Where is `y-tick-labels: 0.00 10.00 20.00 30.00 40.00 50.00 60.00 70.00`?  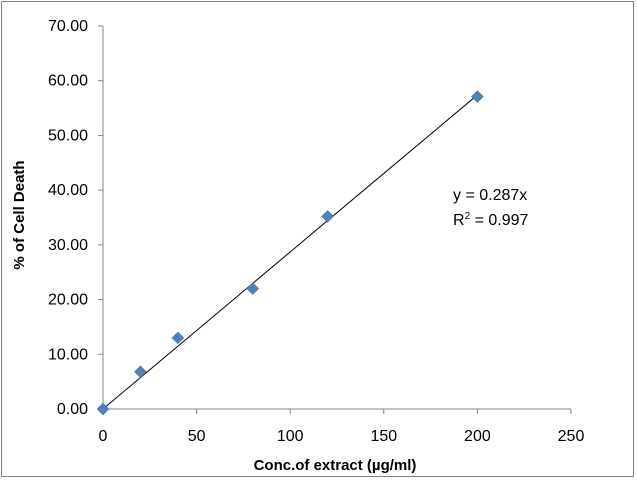 y-tick-labels: 0.00 10.00 20.00 30.00 40.00 50.00 60.00 70.00 is located at coordinates (75, 218).